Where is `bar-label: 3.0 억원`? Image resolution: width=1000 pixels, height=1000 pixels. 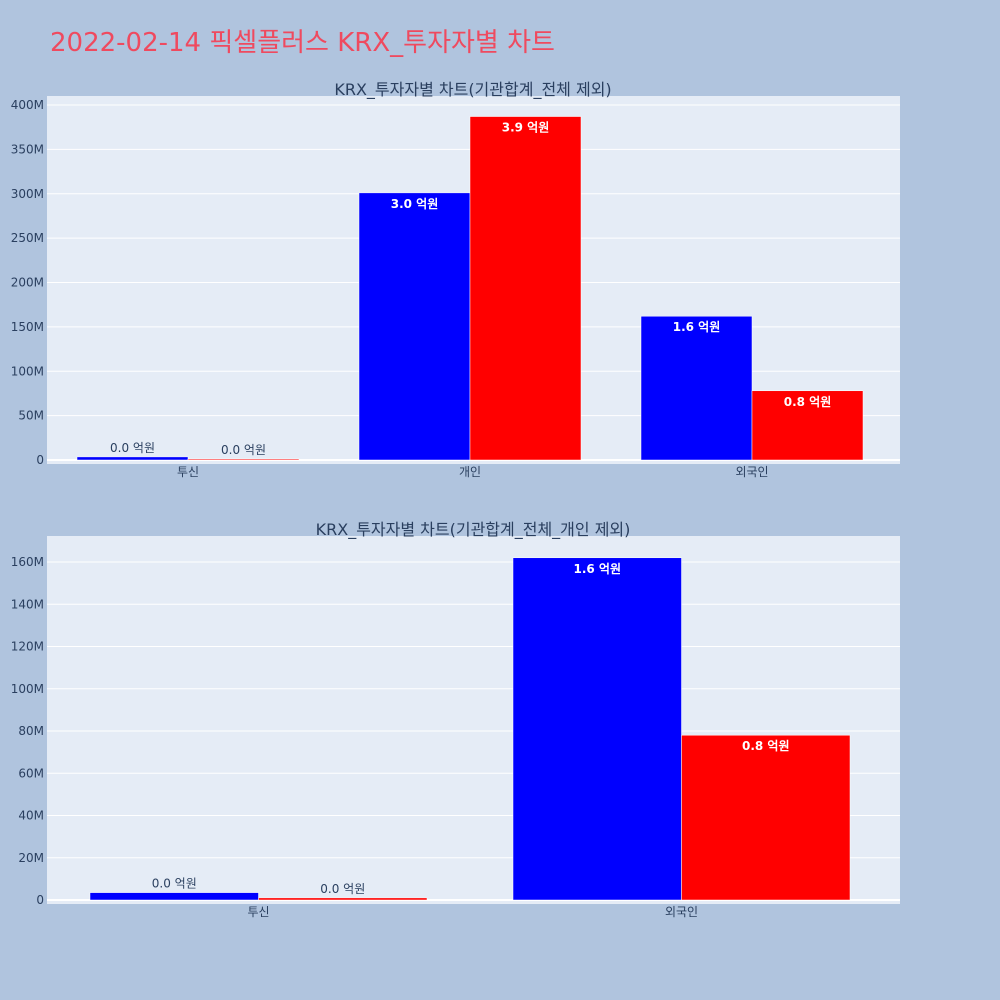
bar-label: 3.0 억원 is located at coordinates (415, 204).